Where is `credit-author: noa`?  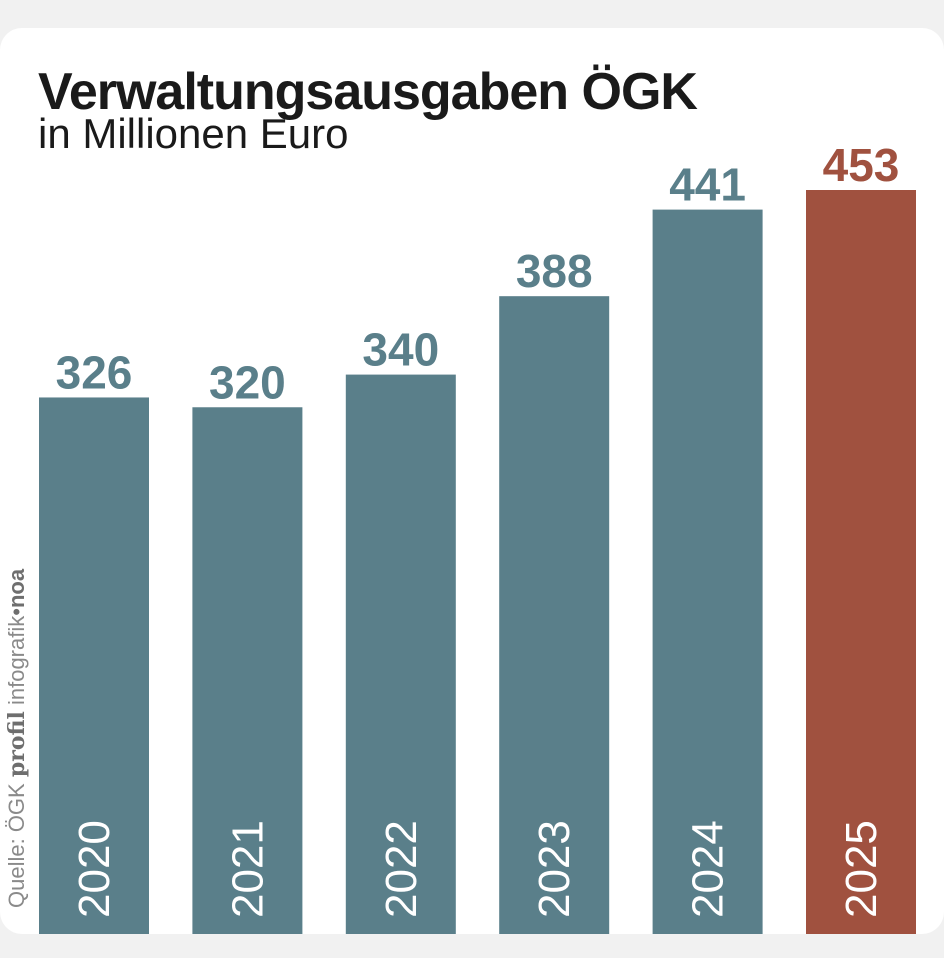 credit-author: noa is located at coordinates (16, 588).